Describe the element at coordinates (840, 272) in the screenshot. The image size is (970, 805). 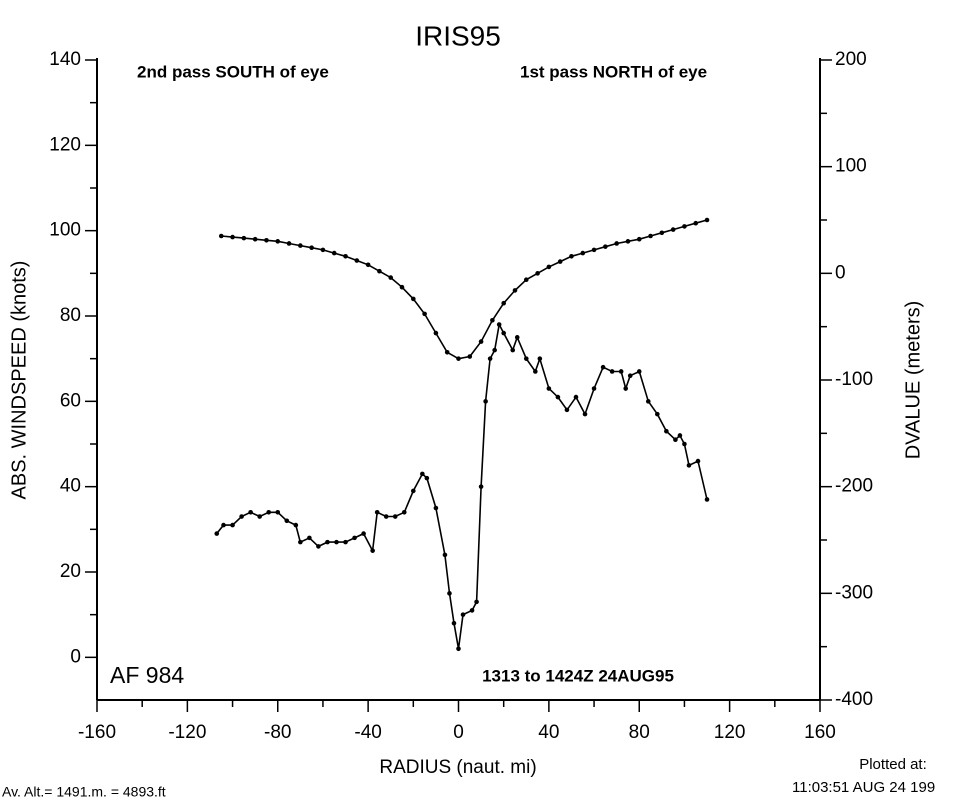
I see `y2-tick-label: 0` at that location.